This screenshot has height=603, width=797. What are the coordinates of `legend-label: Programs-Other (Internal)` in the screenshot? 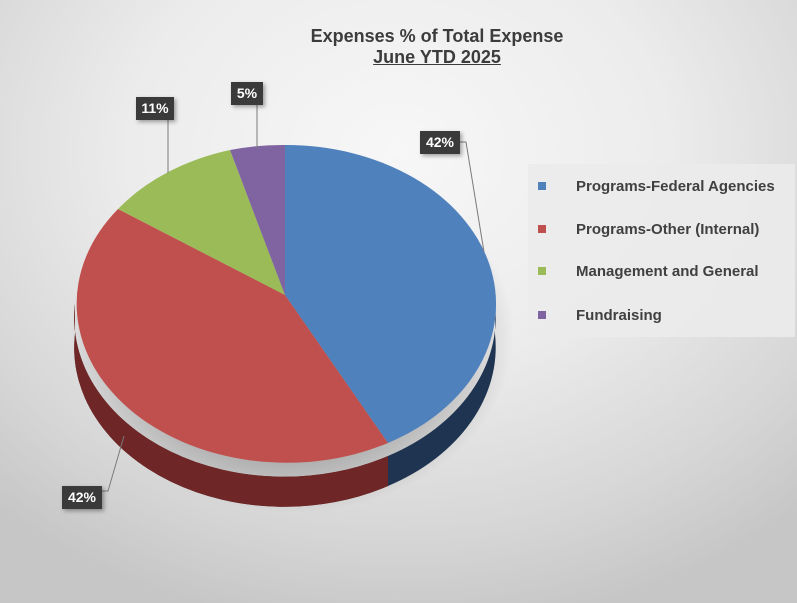 It's located at (668, 229).